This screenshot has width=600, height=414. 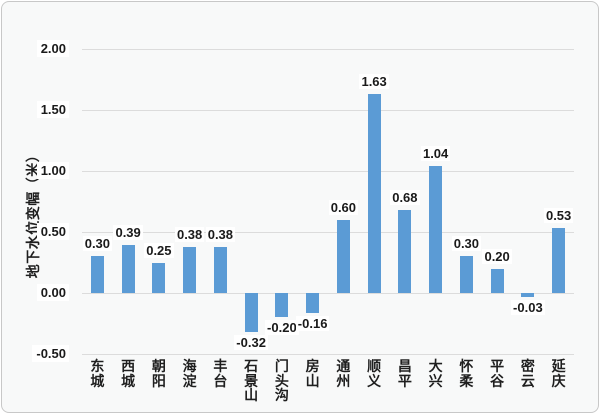 I want to click on y-tick-text: 2.00, so click(x=52, y=48).